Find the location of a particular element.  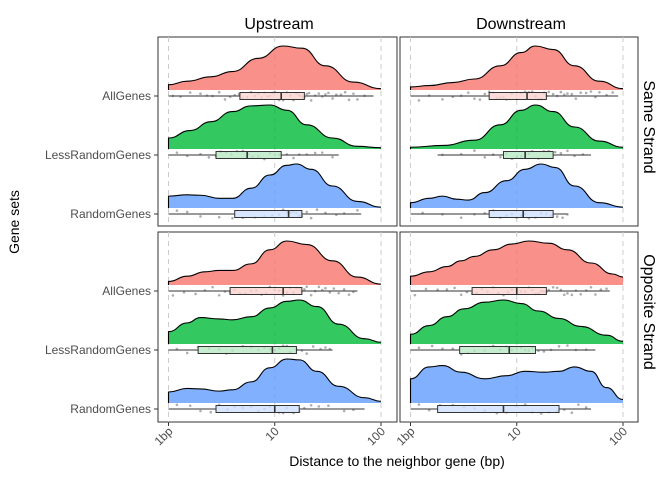

panel-upstream-opposite-strand-randomgenes-density-outline is located at coordinates (274, 380).